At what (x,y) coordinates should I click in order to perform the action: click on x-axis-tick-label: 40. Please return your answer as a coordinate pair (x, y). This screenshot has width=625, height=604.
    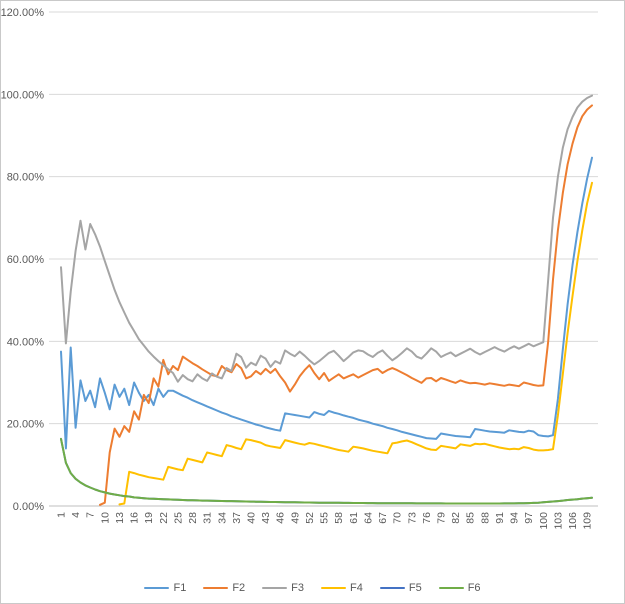
    Looking at the image, I should click on (251, 518).